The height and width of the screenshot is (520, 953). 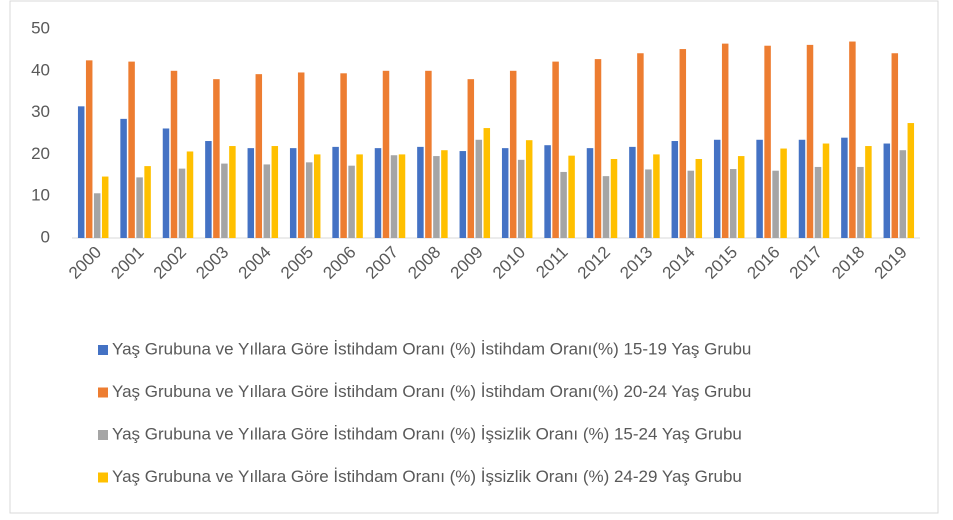 I want to click on x-tick-label: 2004, so click(x=255, y=263).